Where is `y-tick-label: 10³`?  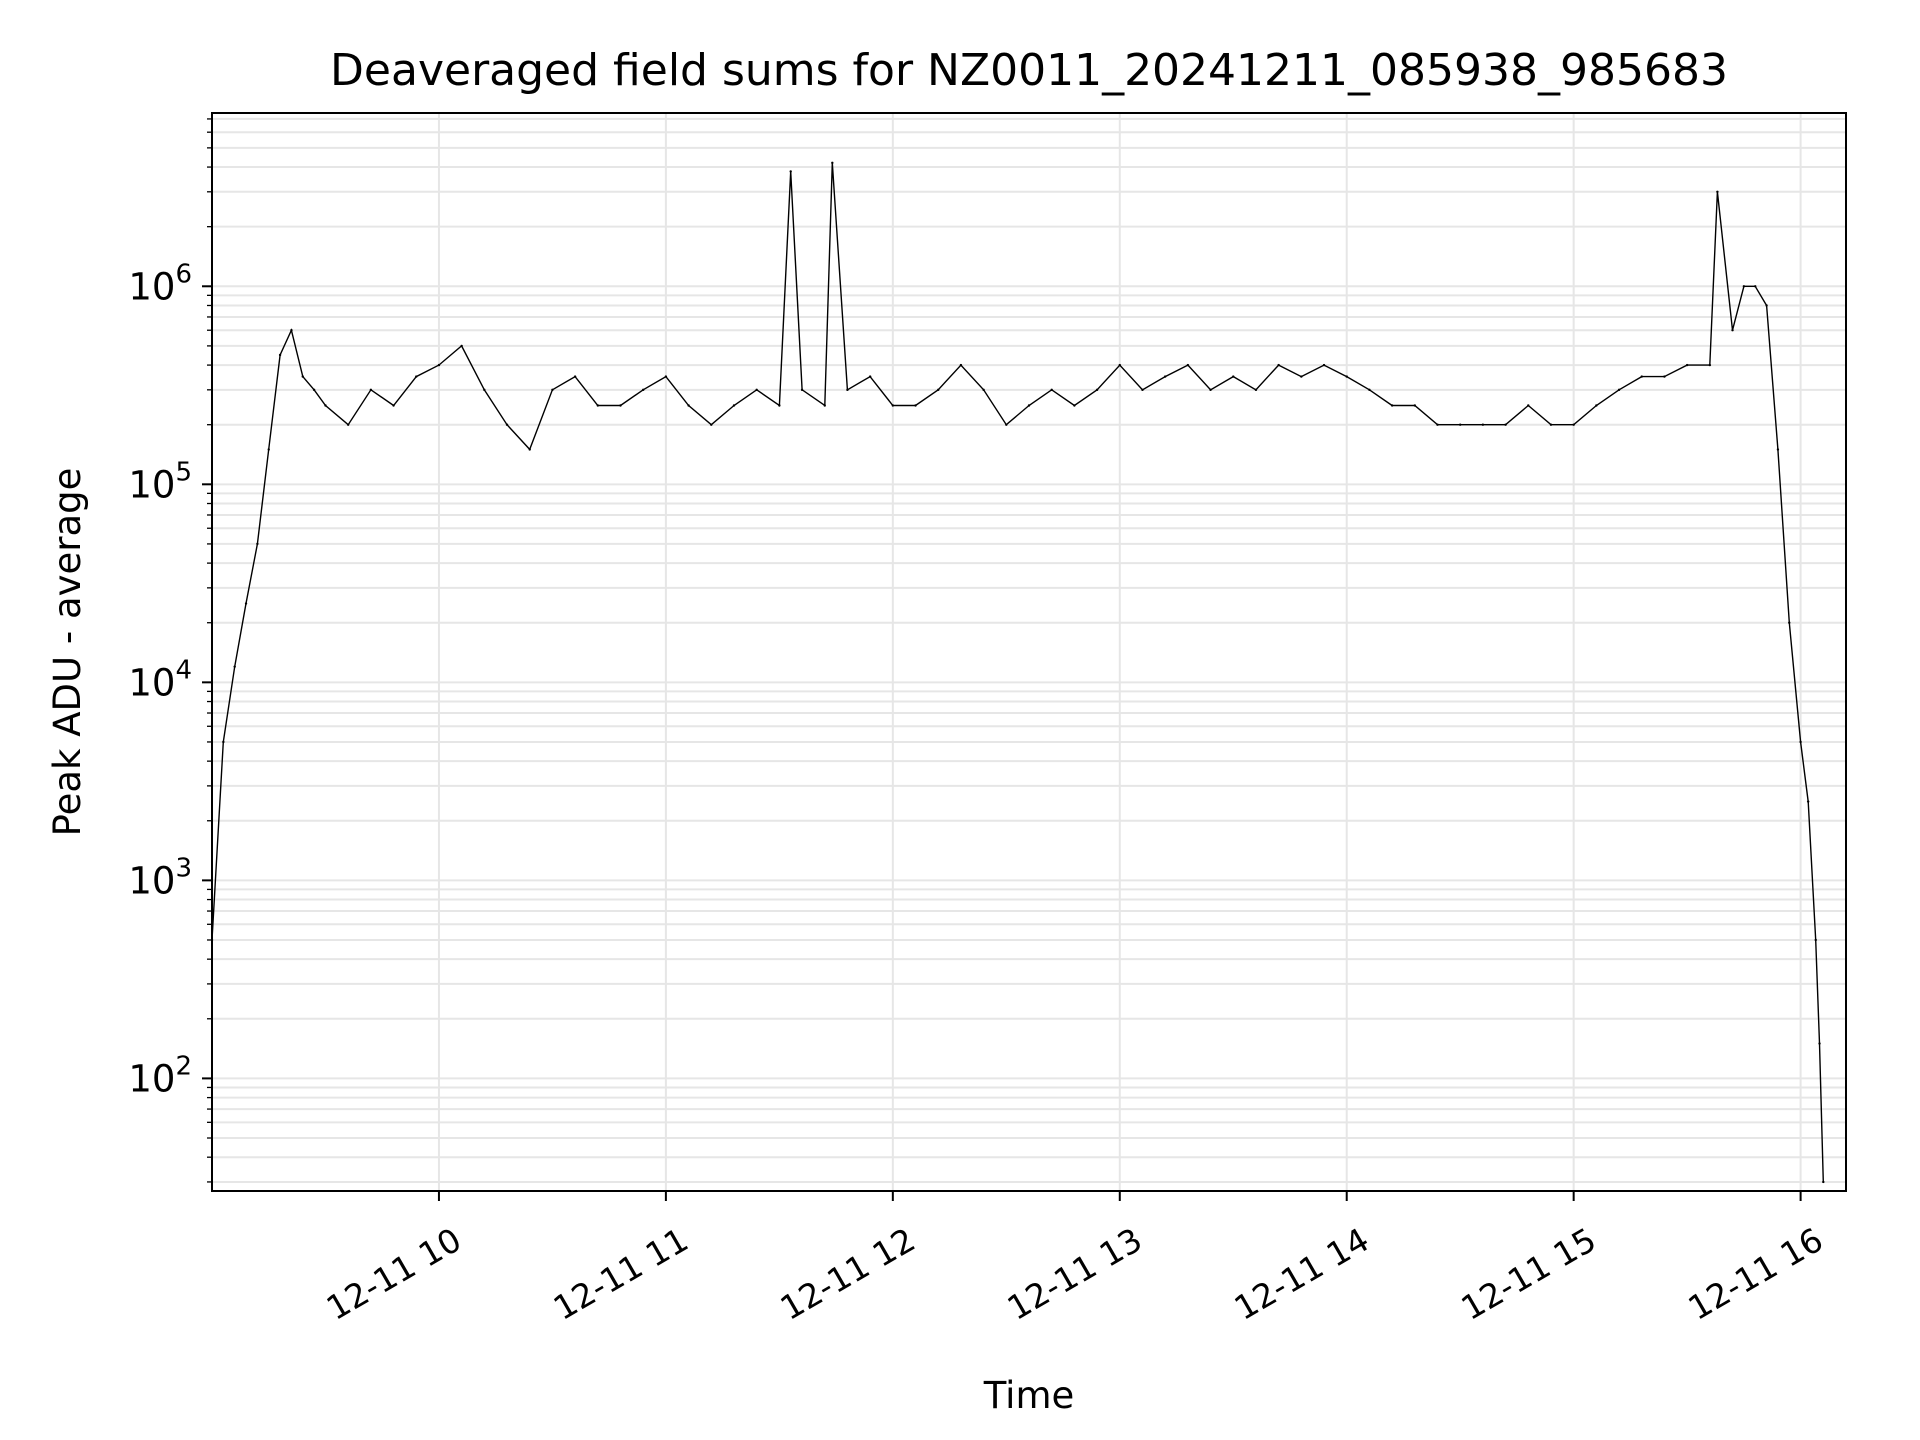
y-tick-label: 10³ is located at coordinates (160, 877).